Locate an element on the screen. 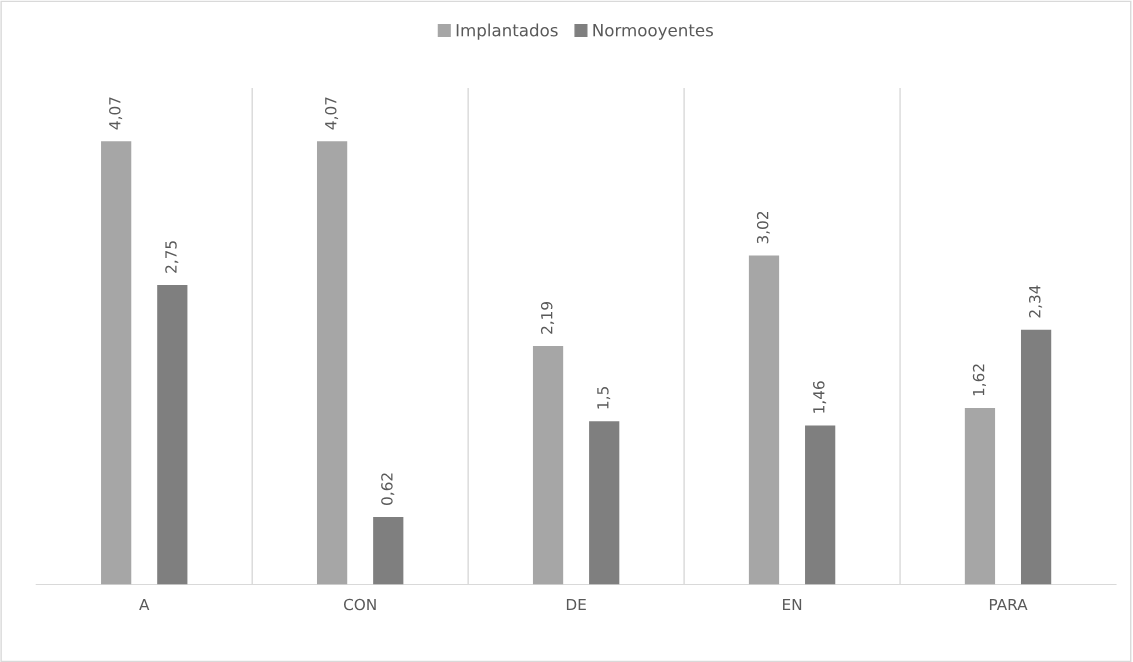 Image resolution: width=1133 pixels, height=662 pixels. data-label: 0,62 is located at coordinates (388, 489).